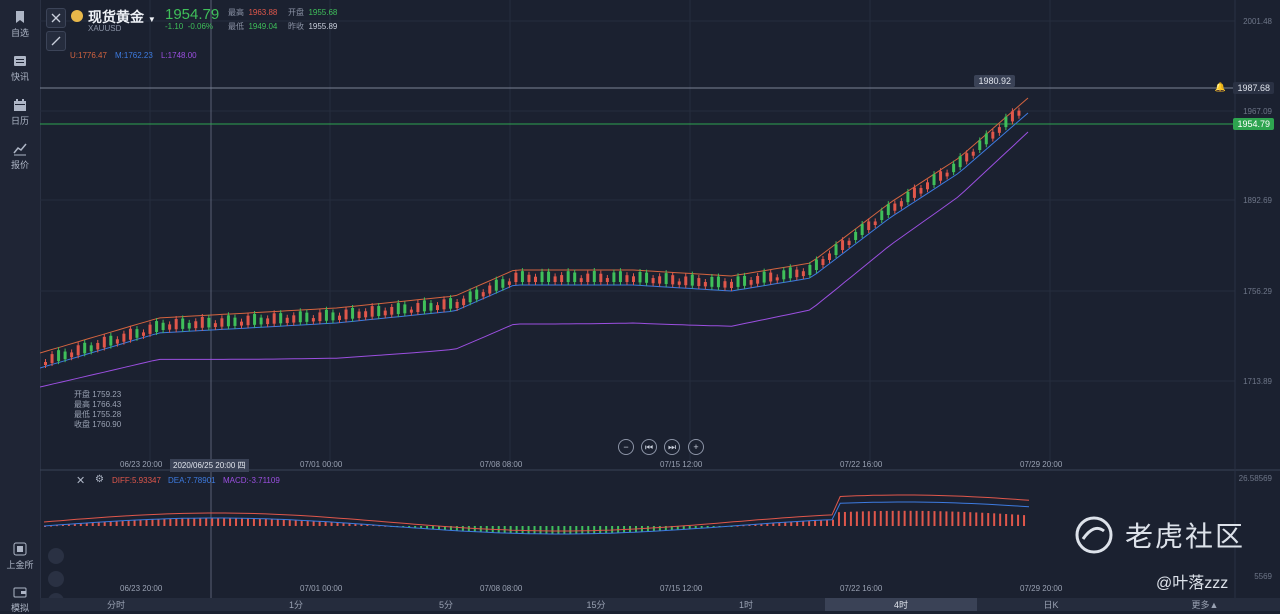  Describe the element at coordinates (192, 14) in the screenshot. I see `current-price: 1954.79` at that location.